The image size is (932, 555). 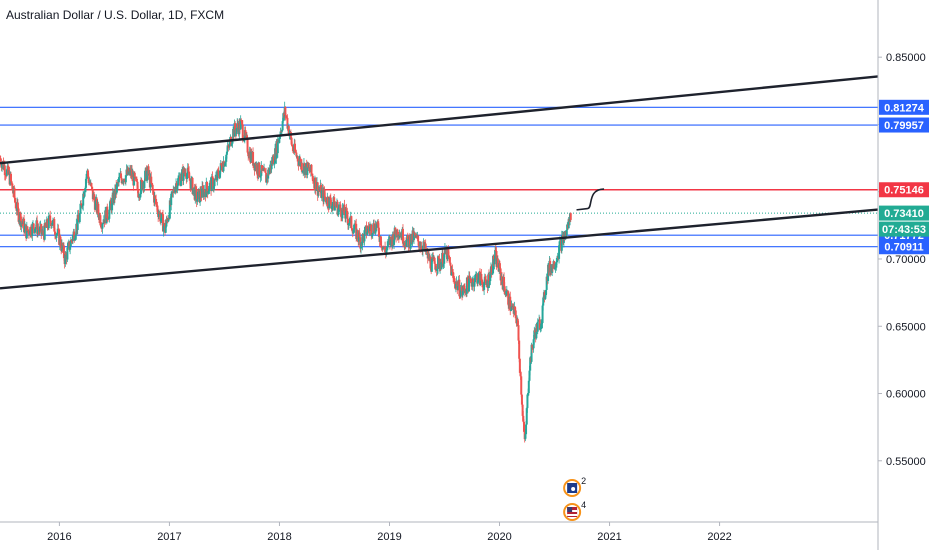 I want to click on event-markers: 24, so click(x=574, y=498).